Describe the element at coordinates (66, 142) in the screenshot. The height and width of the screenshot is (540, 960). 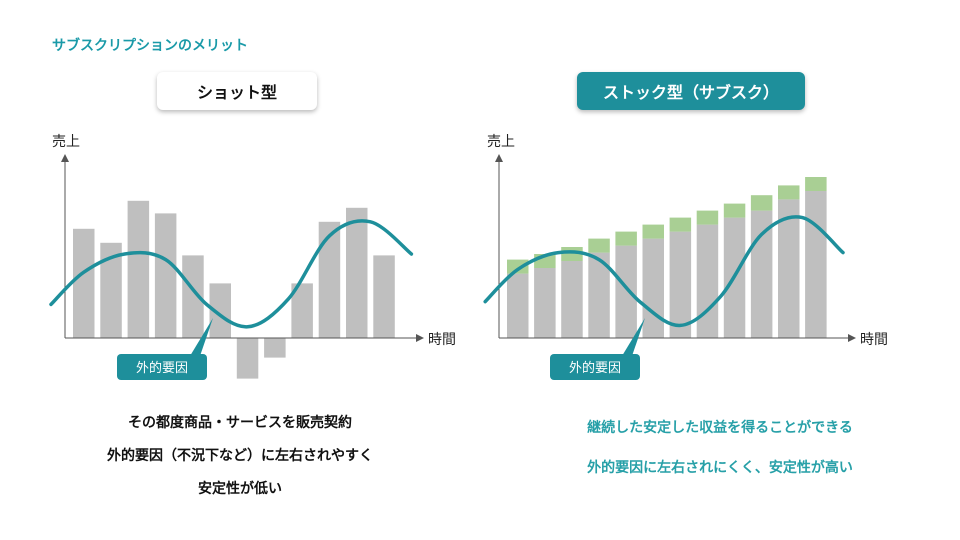
I see `shot-y-axis-label: 売上` at that location.